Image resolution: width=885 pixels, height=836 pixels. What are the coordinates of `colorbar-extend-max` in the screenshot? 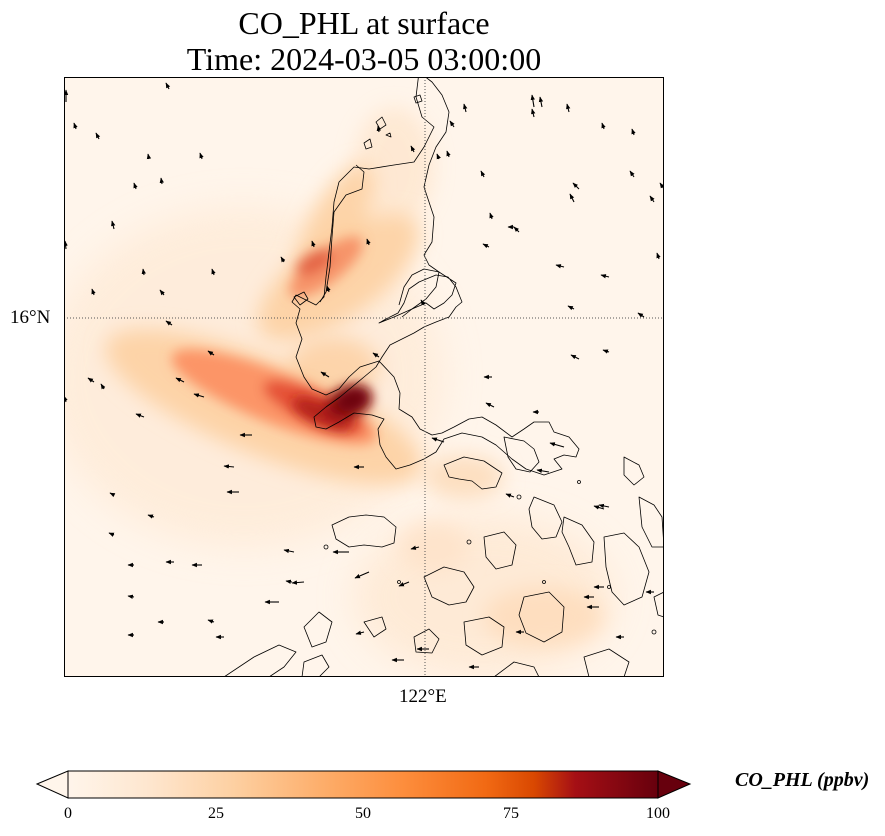 It's located at (674, 784).